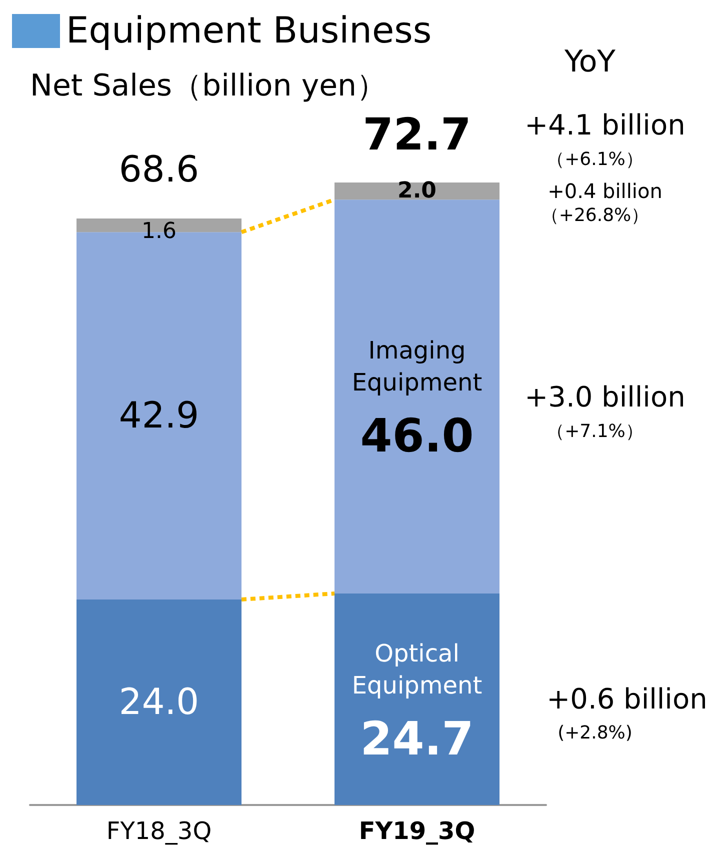 The height and width of the screenshot is (853, 721). What do you see at coordinates (208, 87) in the screenshot?
I see `chart-subtitle: Net Sales（billion yen）` at bounding box center [208, 87].